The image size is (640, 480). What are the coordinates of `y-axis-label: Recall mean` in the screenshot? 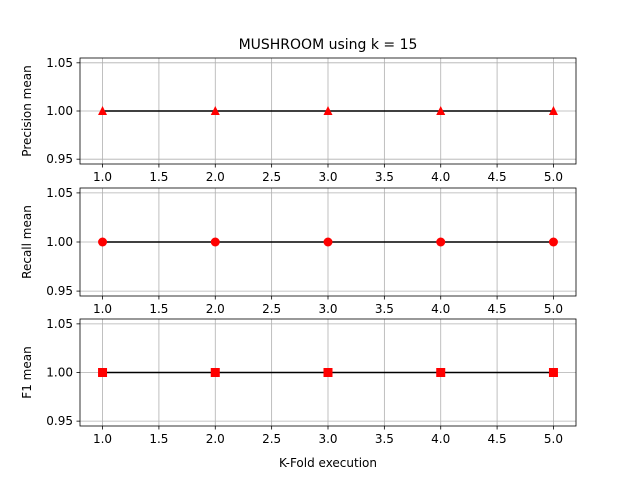 It's located at (27, 242).